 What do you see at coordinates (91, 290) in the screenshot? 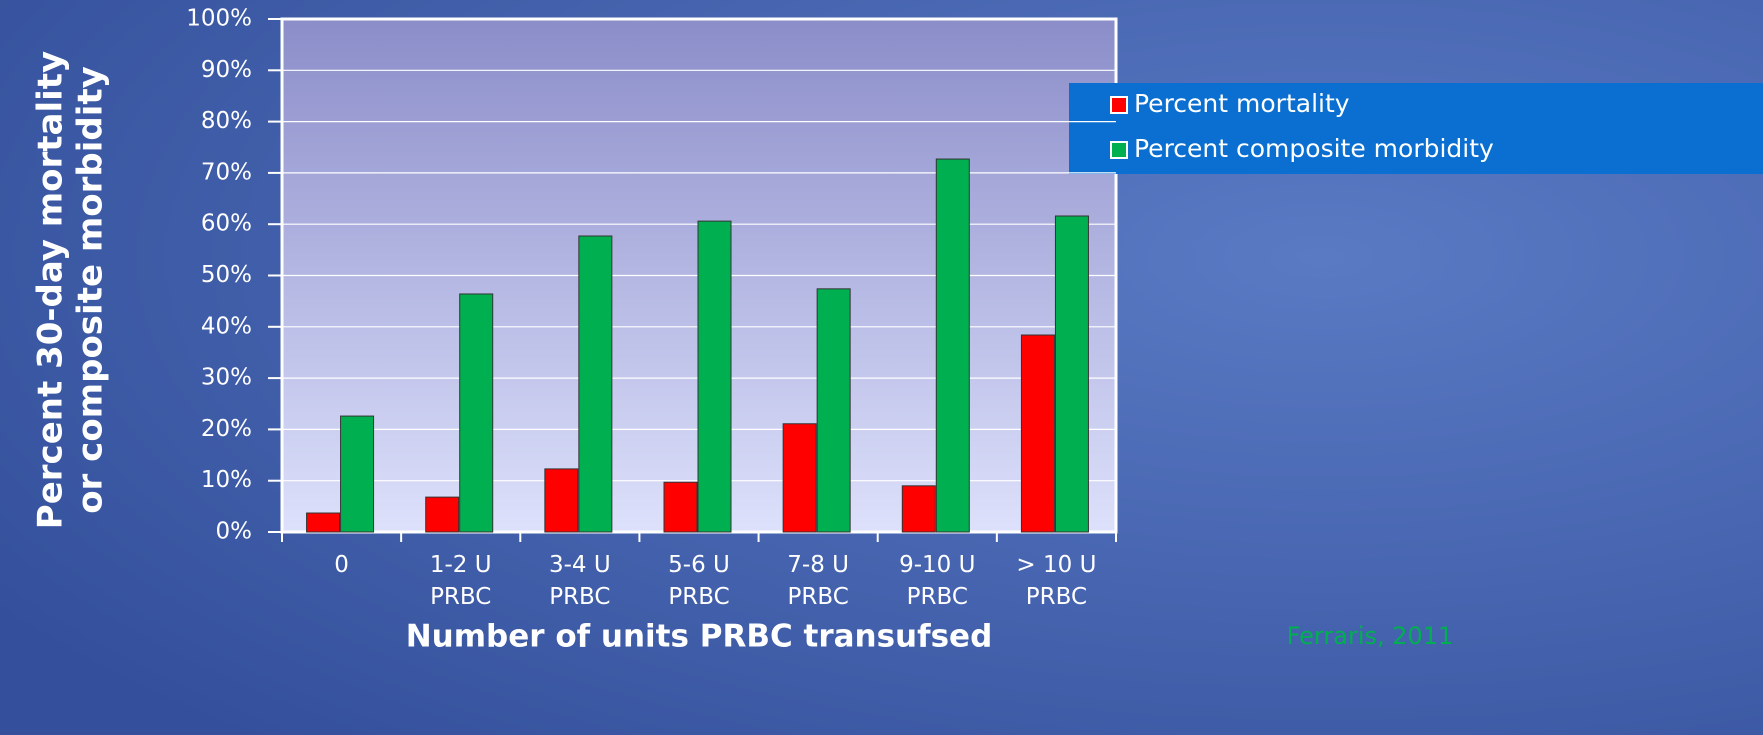
I see `y-axis-title-line: or composite morbidity` at bounding box center [91, 290].